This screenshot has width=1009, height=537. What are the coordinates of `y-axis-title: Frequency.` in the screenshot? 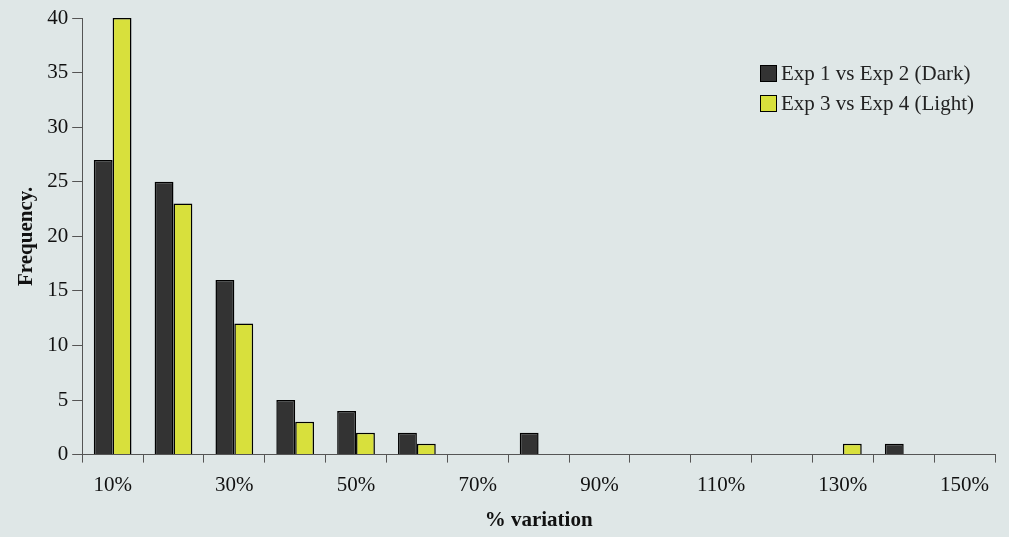 It's located at (25, 236).